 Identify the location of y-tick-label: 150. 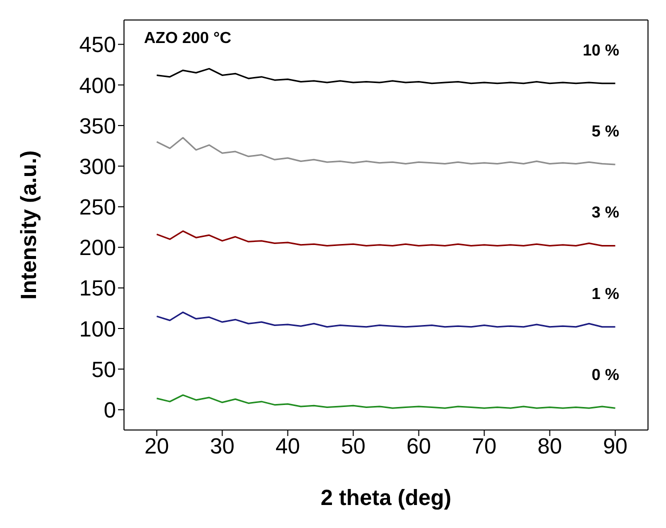
(97, 288).